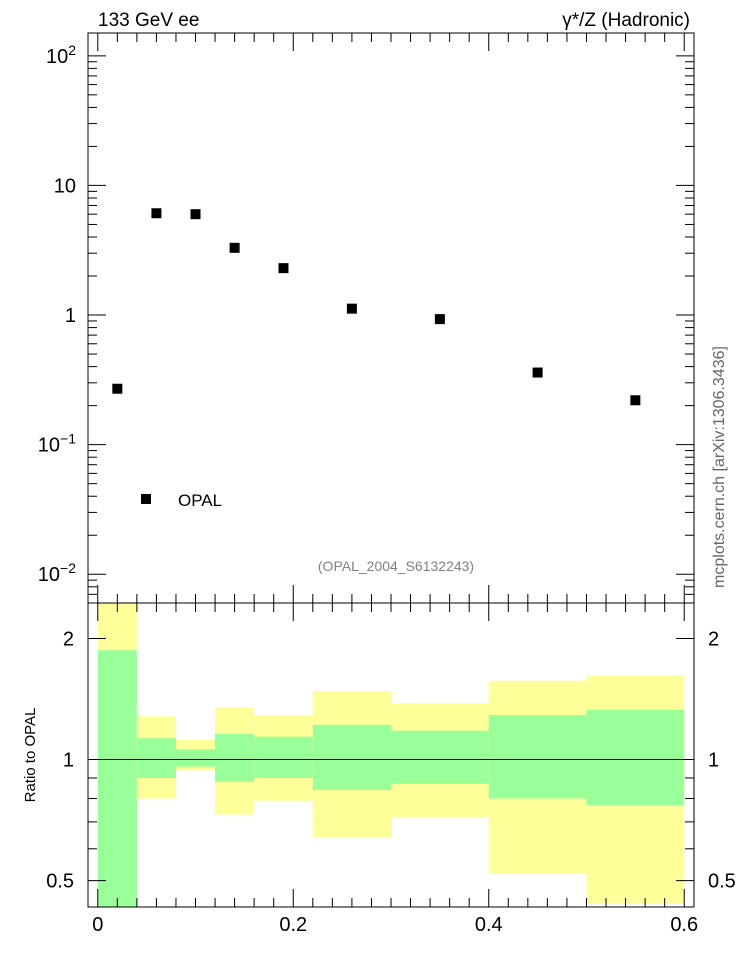 This screenshot has height=977, width=746. What do you see at coordinates (200, 500) in the screenshot?
I see `legend-label: OPAL` at bounding box center [200, 500].